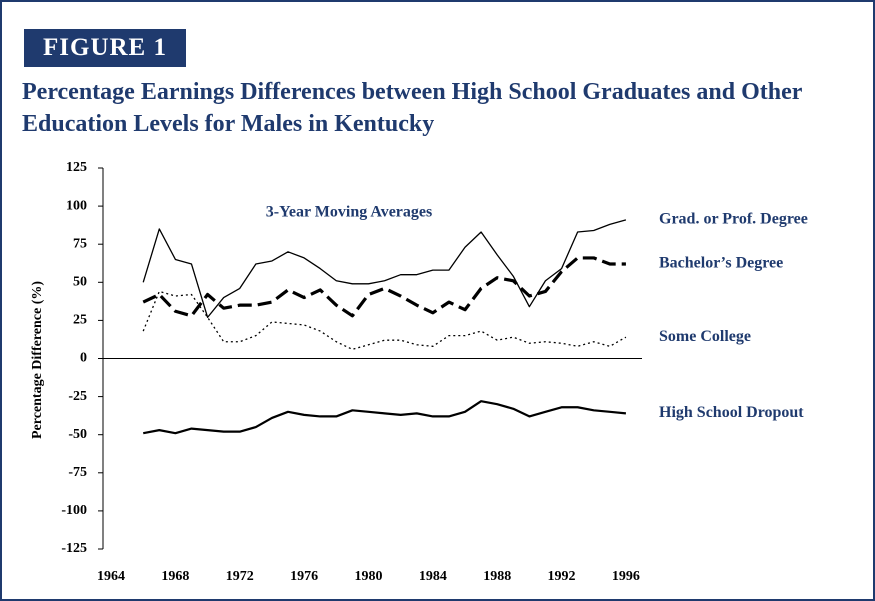 This screenshot has height=601, width=875. Describe the element at coordinates (80, 243) in the screenshot. I see `y-tick-label: 75` at that location.